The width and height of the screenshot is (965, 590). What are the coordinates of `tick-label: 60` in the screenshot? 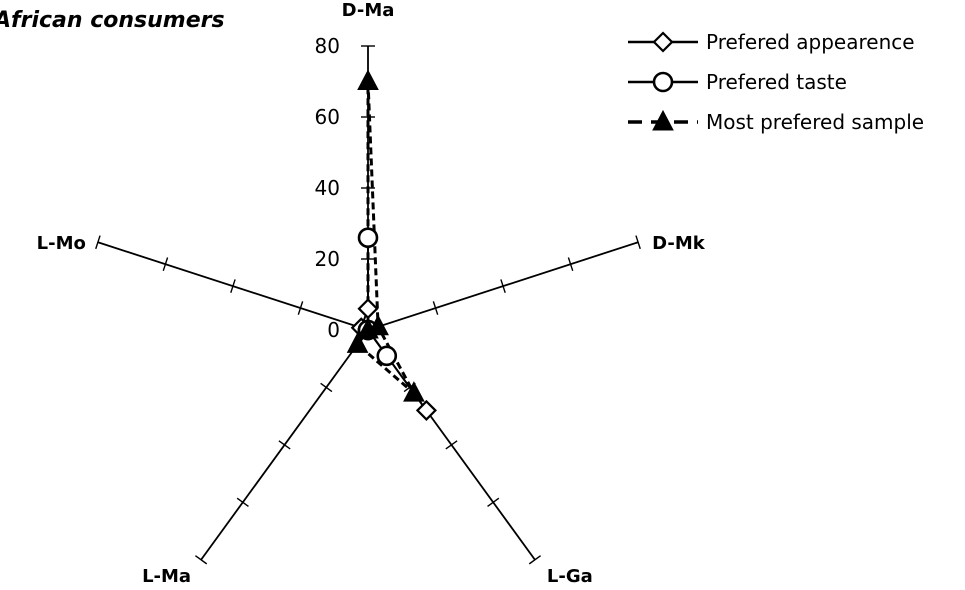 It's located at (327, 117).